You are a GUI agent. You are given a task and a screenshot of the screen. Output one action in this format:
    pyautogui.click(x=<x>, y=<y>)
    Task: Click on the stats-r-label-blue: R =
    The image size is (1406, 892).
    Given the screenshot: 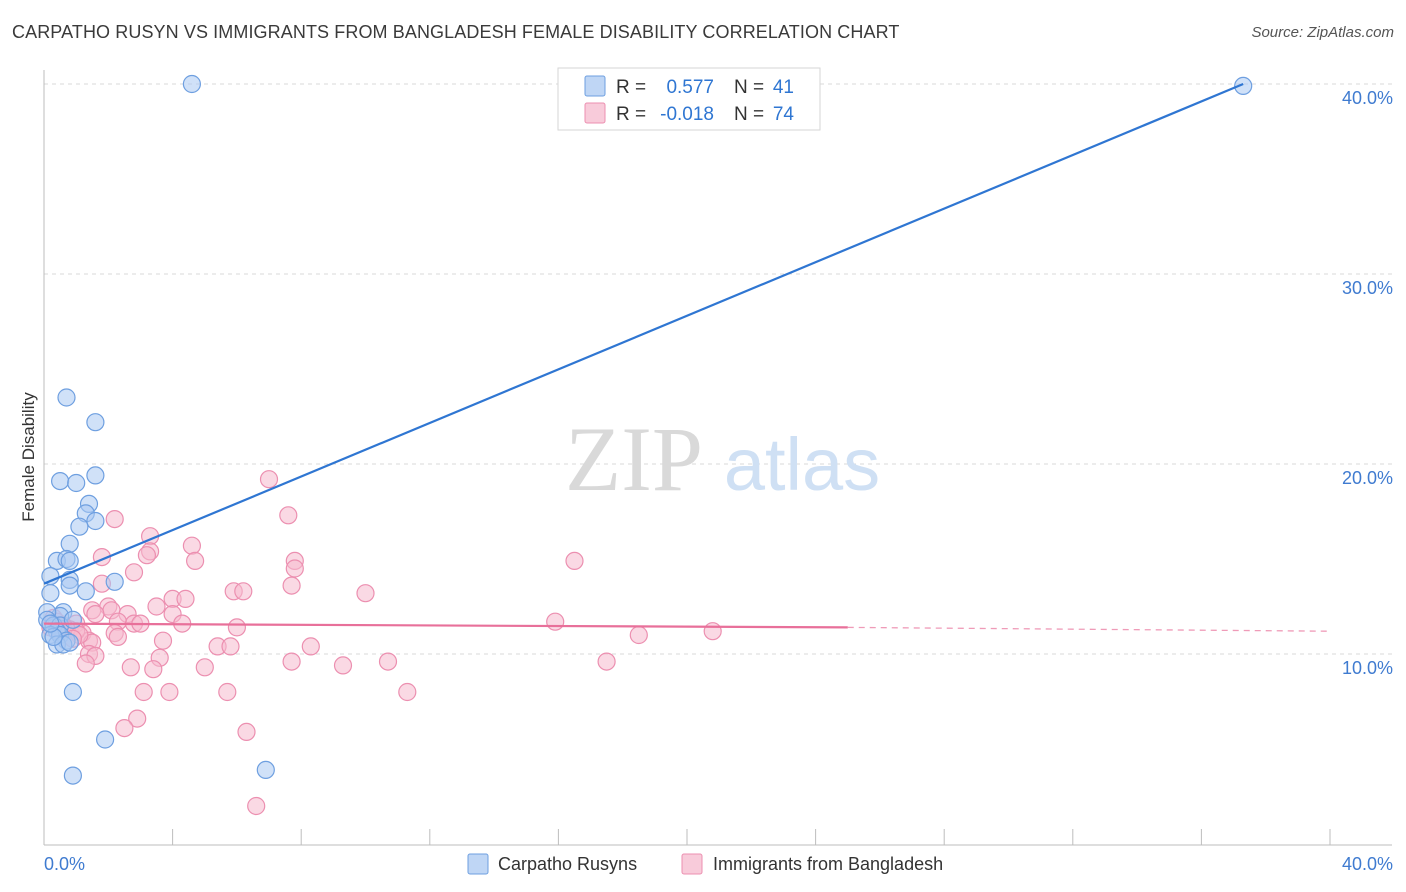 What is the action you would take?
    pyautogui.click(x=631, y=87)
    